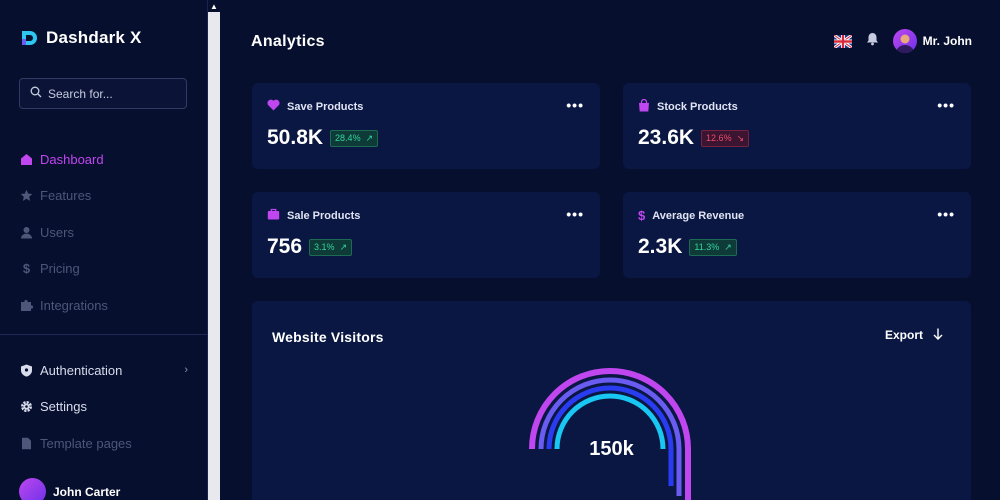 This screenshot has width=1000, height=500. What do you see at coordinates (725, 138) in the screenshot?
I see `trend-badge: 12.6% ↘` at bounding box center [725, 138].